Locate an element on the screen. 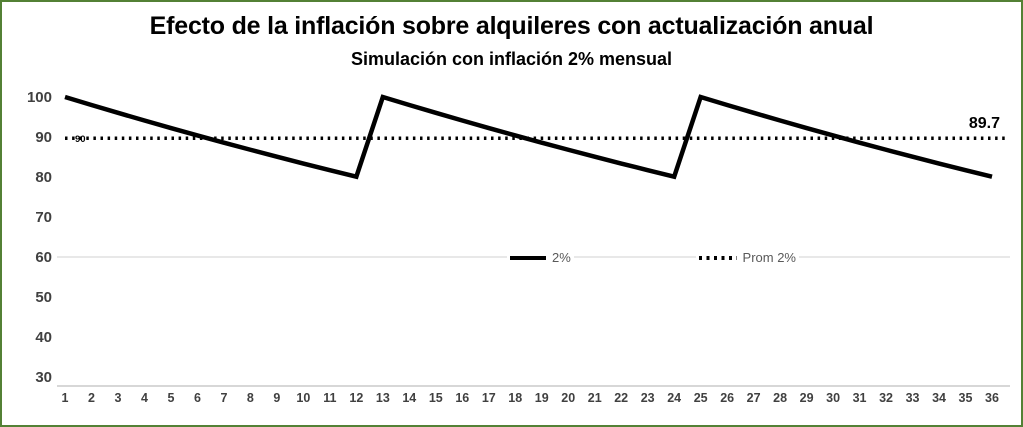  y-tick-label-100: 100 is located at coordinates (39, 97).